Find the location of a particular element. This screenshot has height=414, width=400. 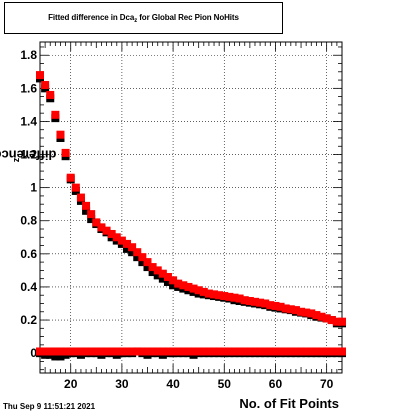

timestamp: Thu Sep 9 11:51:21 2021 is located at coordinates (49, 406).